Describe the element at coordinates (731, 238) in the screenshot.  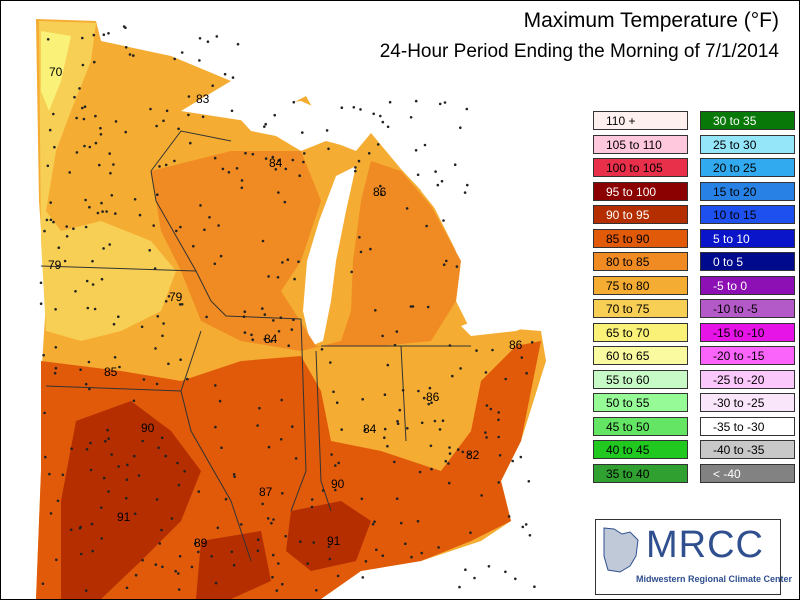
I see `legend-label: 5 to 10` at that location.